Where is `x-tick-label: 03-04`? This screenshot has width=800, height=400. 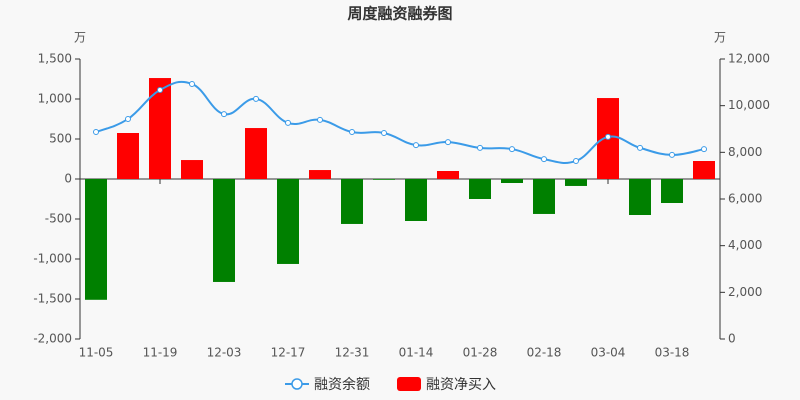
x-tick-label: 03-04 is located at coordinates (608, 353).